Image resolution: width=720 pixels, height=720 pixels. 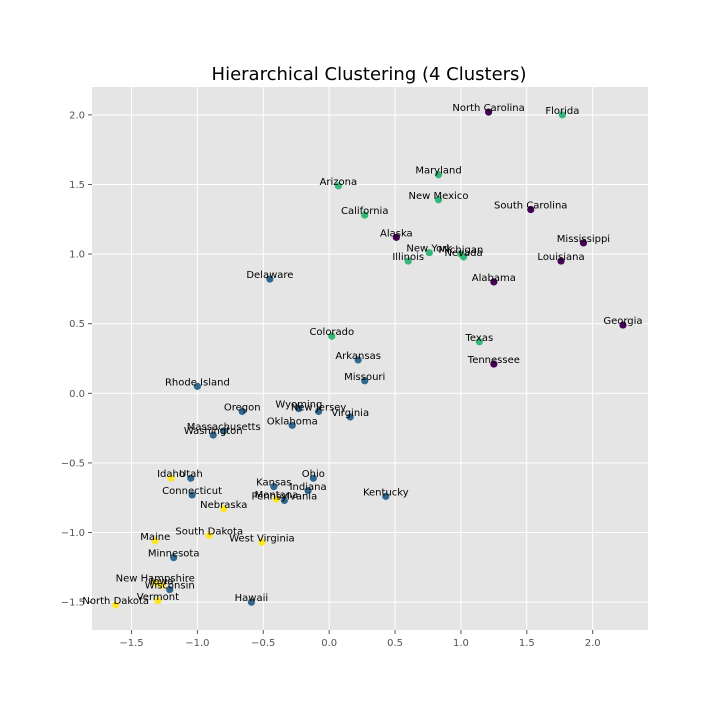 I want to click on point-new-mexico, so click(x=438, y=200).